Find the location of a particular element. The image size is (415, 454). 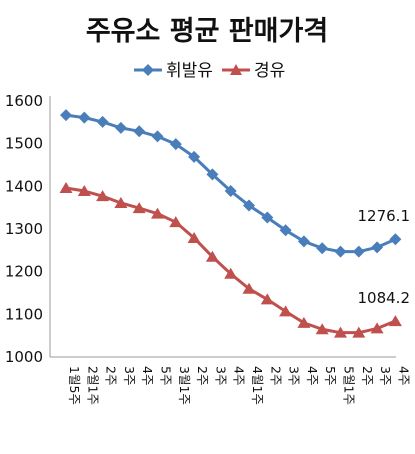

data-labels: 1276.1 1084.2 is located at coordinates (384, 257).